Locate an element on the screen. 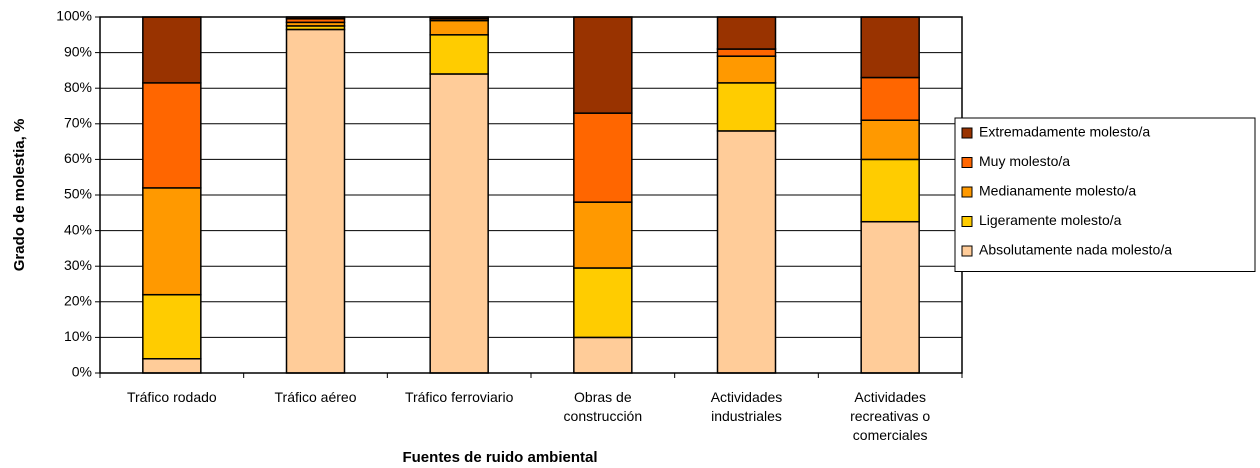  y-tick-label: 90% is located at coordinates (78, 51).